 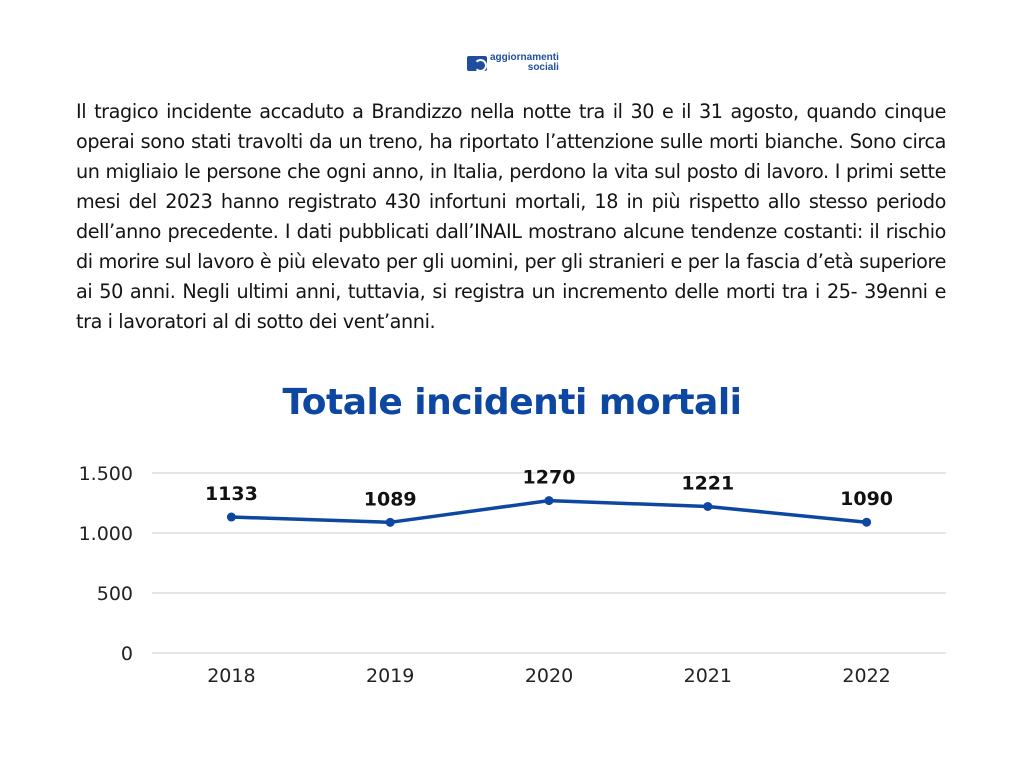 What do you see at coordinates (115, 594) in the screenshot?
I see `y-tick-label: 500` at bounding box center [115, 594].